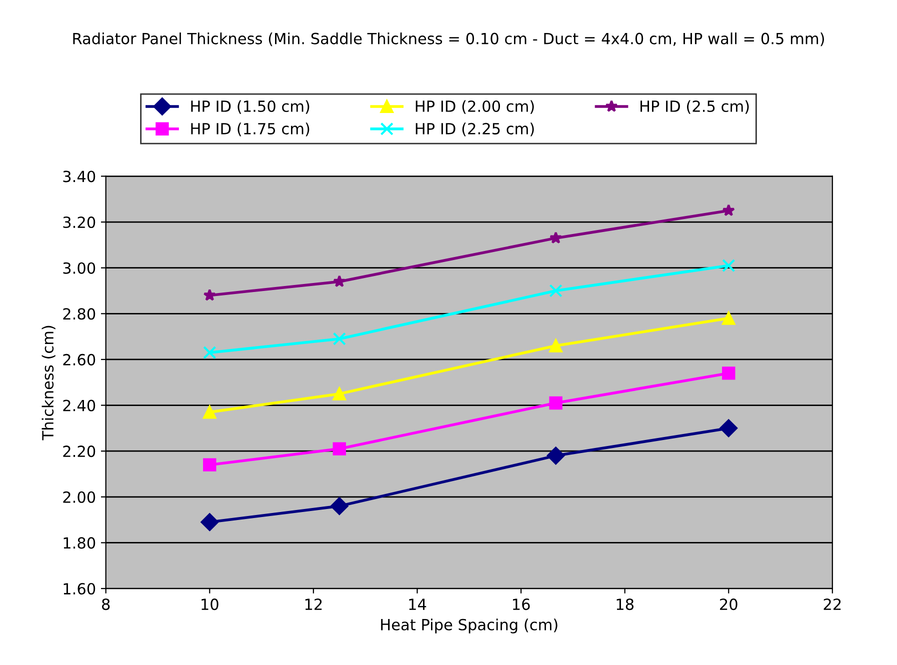 The height and width of the screenshot is (665, 897). What do you see at coordinates (448, 39) in the screenshot?
I see `chart-title: Radiator Panel Thickness (Min. Saddle Thickness = 0.10 cm - Duct = 4x4.0 cm, HP wall = 0.5 mm)` at bounding box center [448, 39].